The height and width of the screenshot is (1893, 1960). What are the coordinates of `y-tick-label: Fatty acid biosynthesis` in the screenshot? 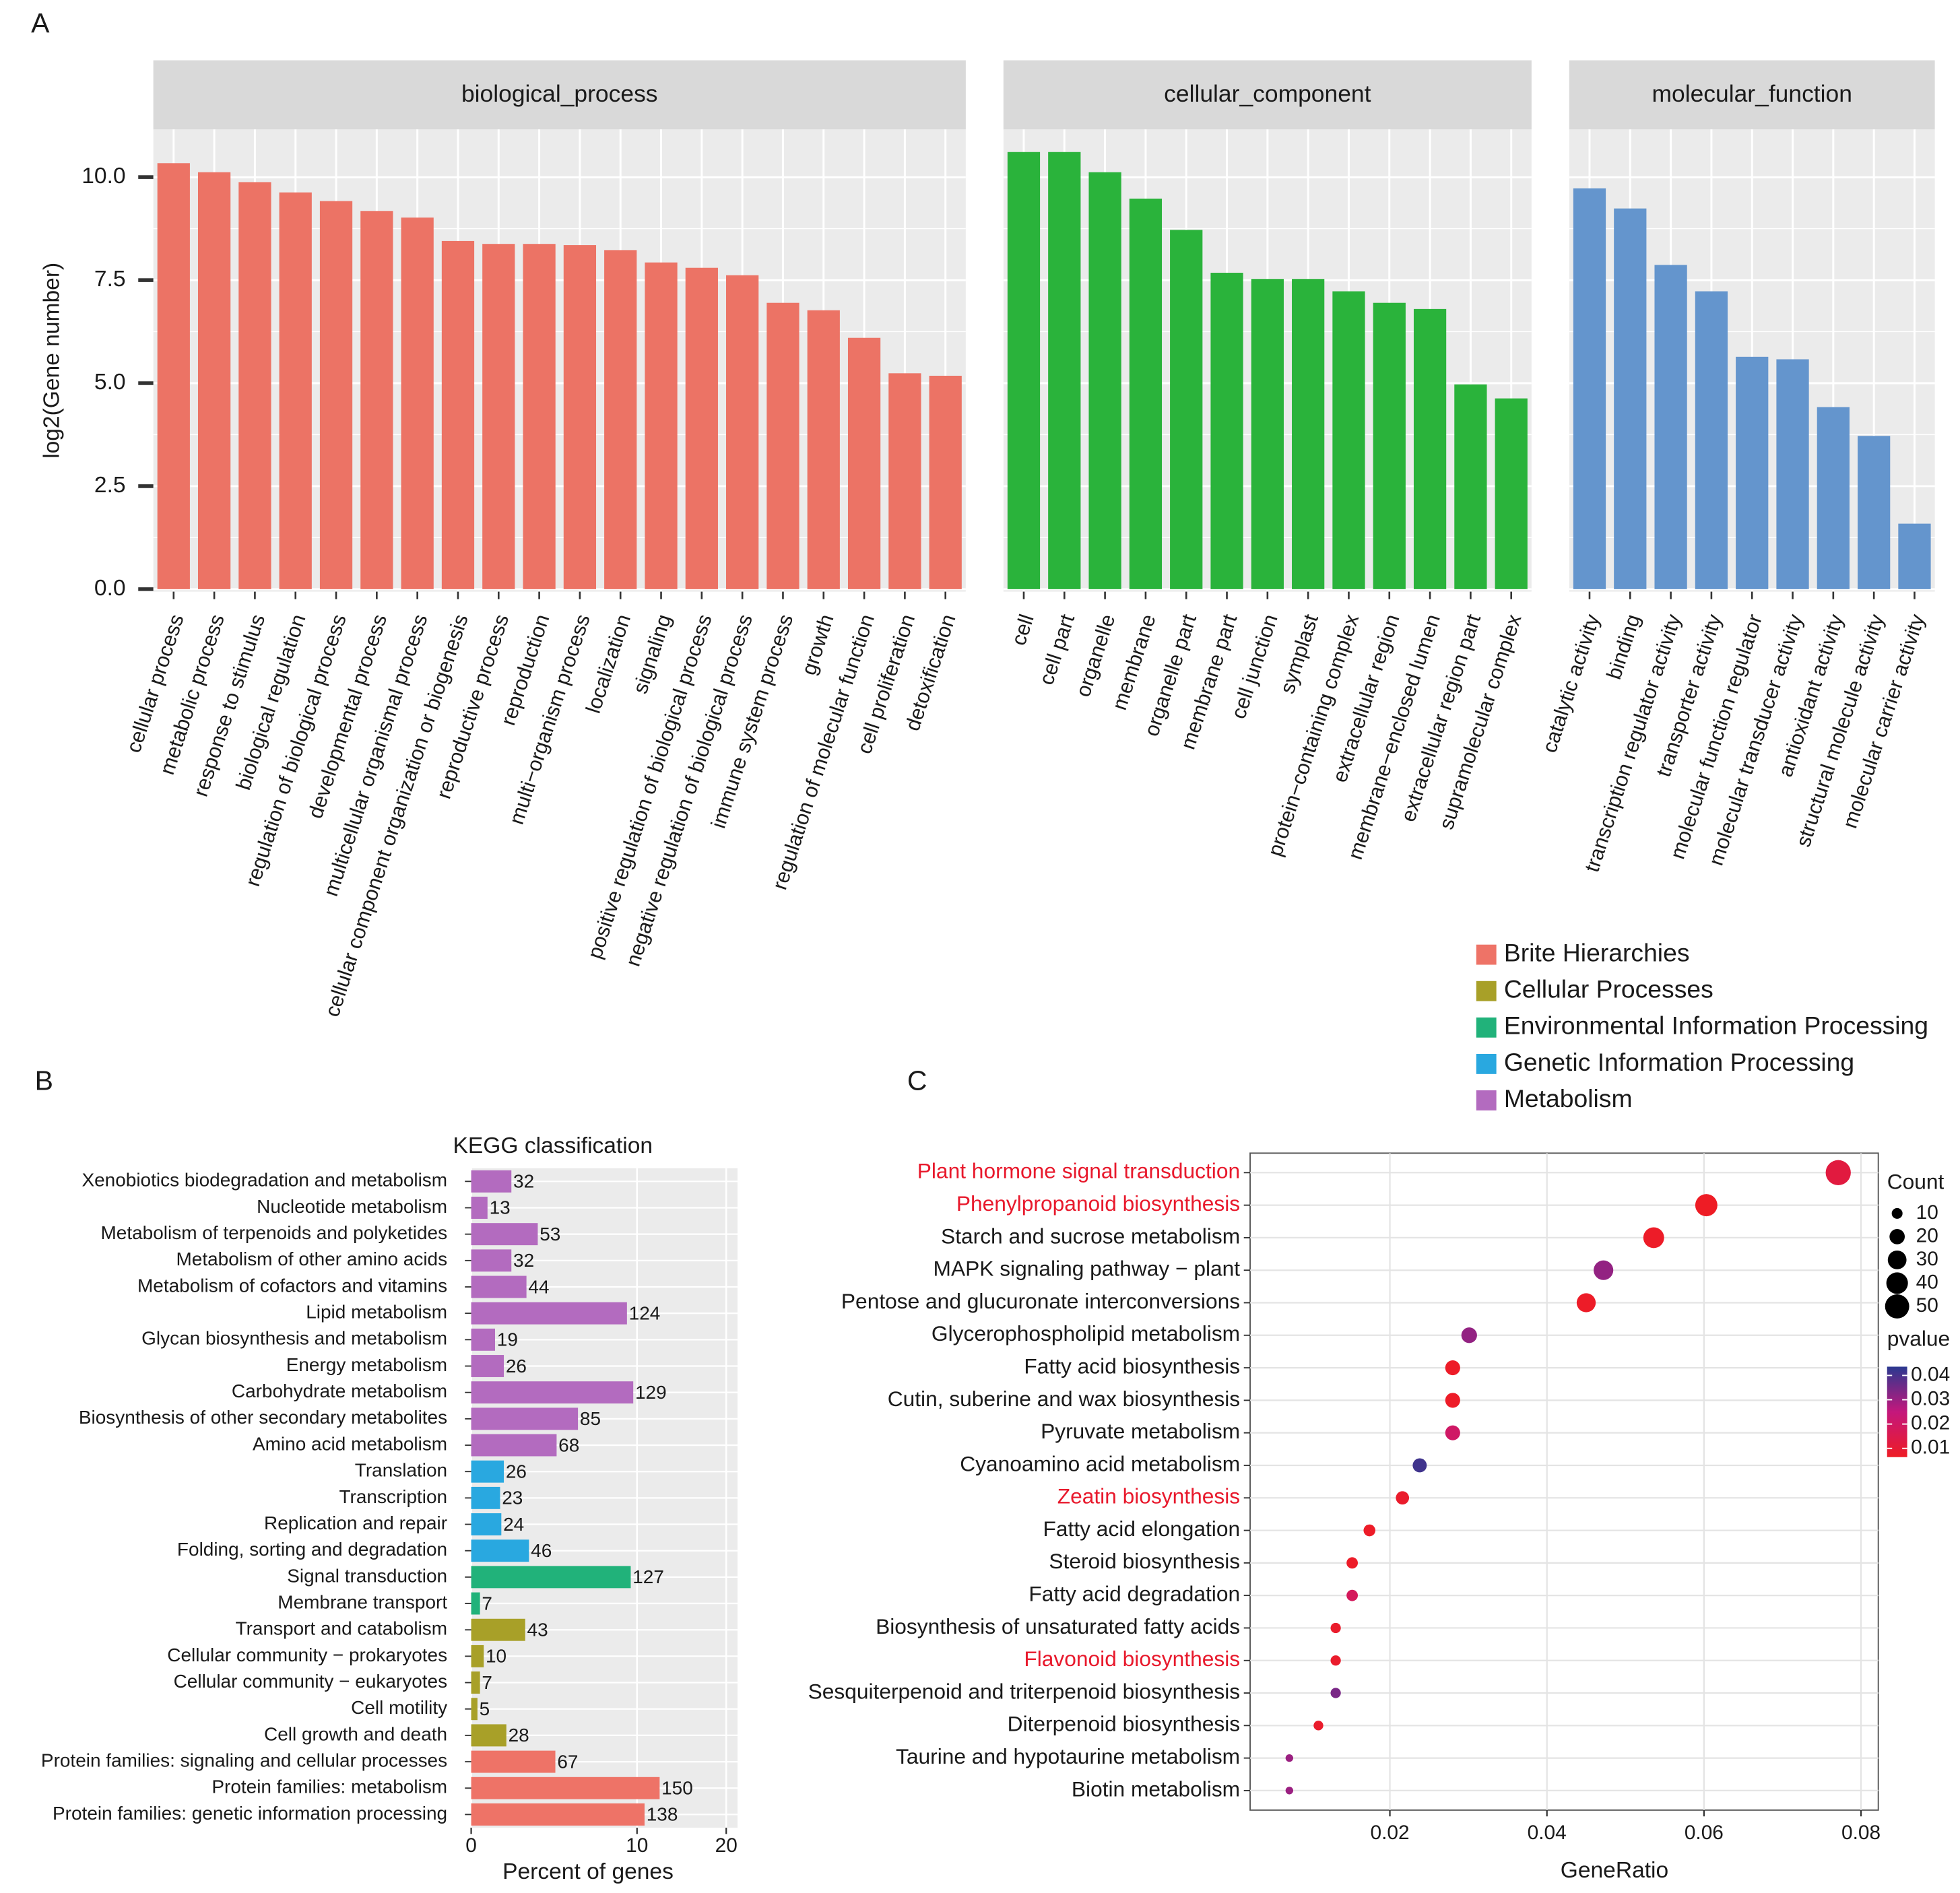 It's located at (1132, 1366).